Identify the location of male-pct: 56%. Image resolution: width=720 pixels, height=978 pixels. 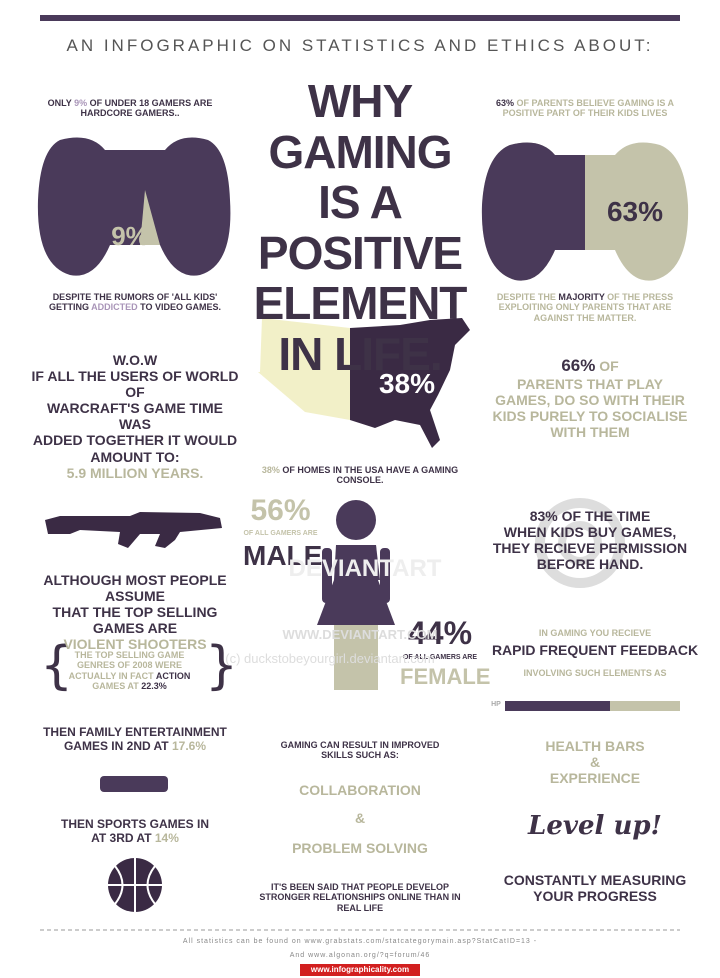
(280, 510).